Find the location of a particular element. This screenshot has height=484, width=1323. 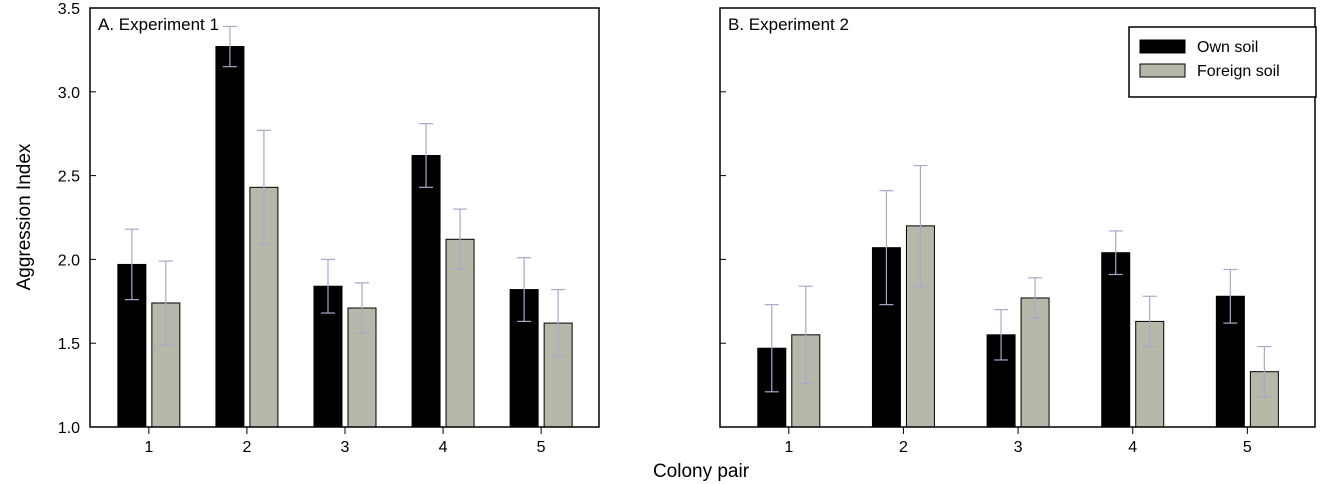

legend-swatch-own is located at coordinates (1162, 46).